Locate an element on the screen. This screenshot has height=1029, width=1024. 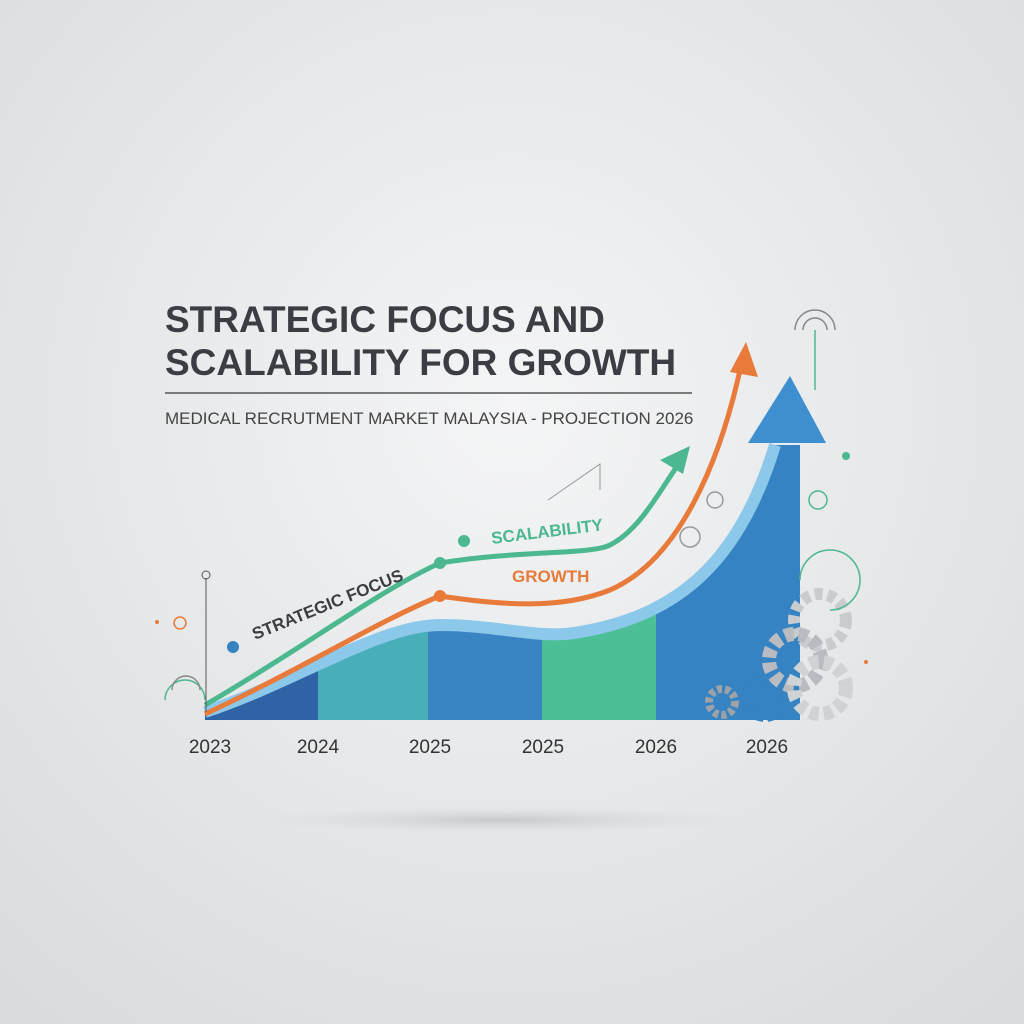
orange-arrow-head is located at coordinates (744, 359).